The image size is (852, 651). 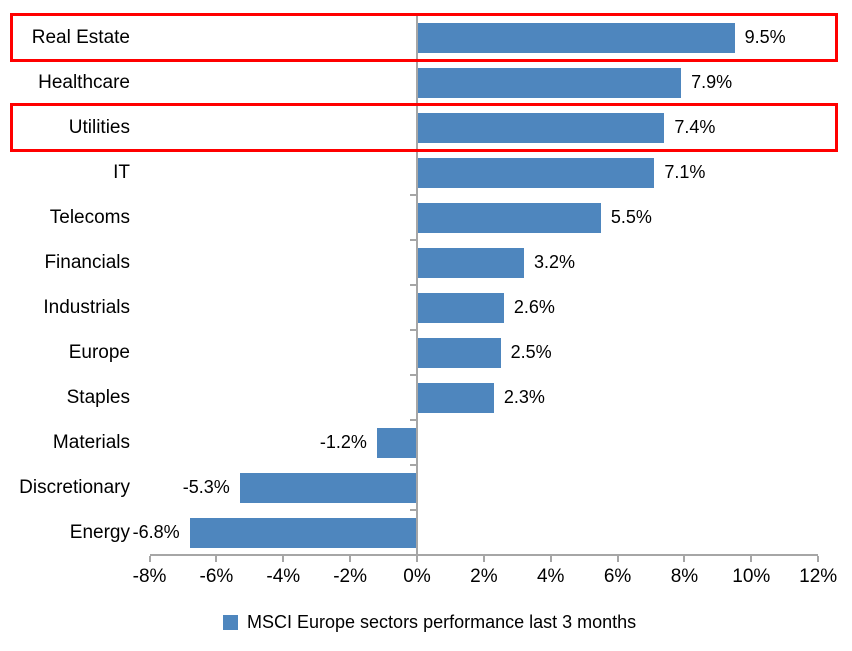 I want to click on bar-telecoms, so click(x=509, y=217).